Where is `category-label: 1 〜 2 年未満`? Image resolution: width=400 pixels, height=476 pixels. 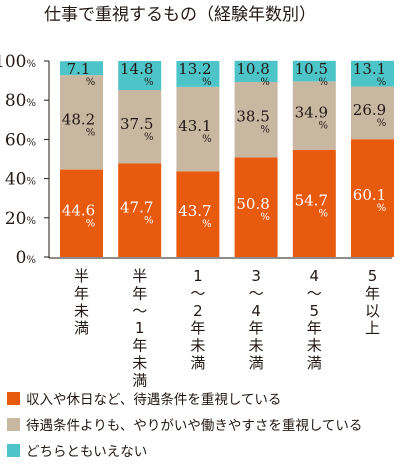 category-label: 1 〜 2 年未満 is located at coordinates (197, 319).